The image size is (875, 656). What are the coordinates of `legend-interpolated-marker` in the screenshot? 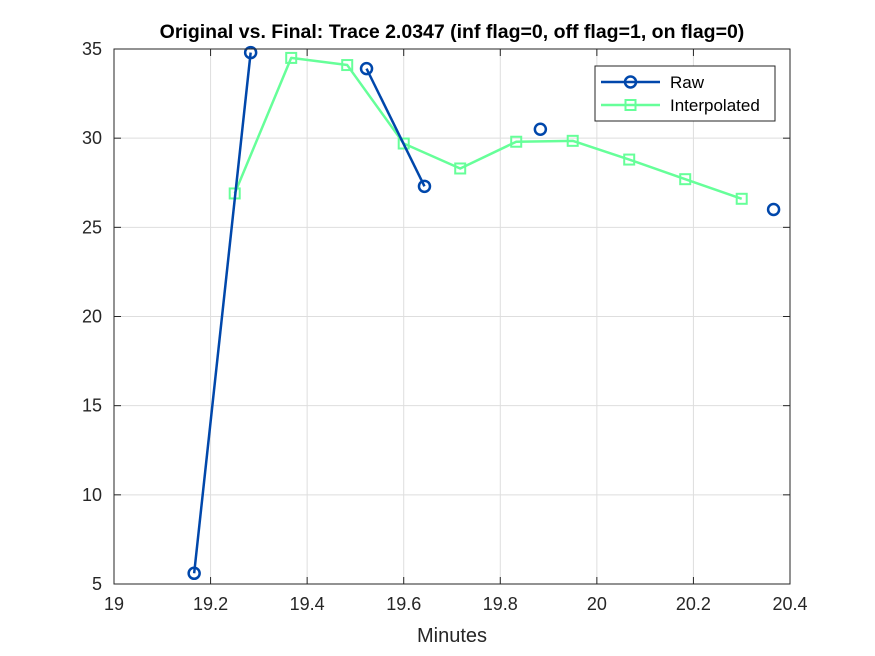 It's located at (630, 105).